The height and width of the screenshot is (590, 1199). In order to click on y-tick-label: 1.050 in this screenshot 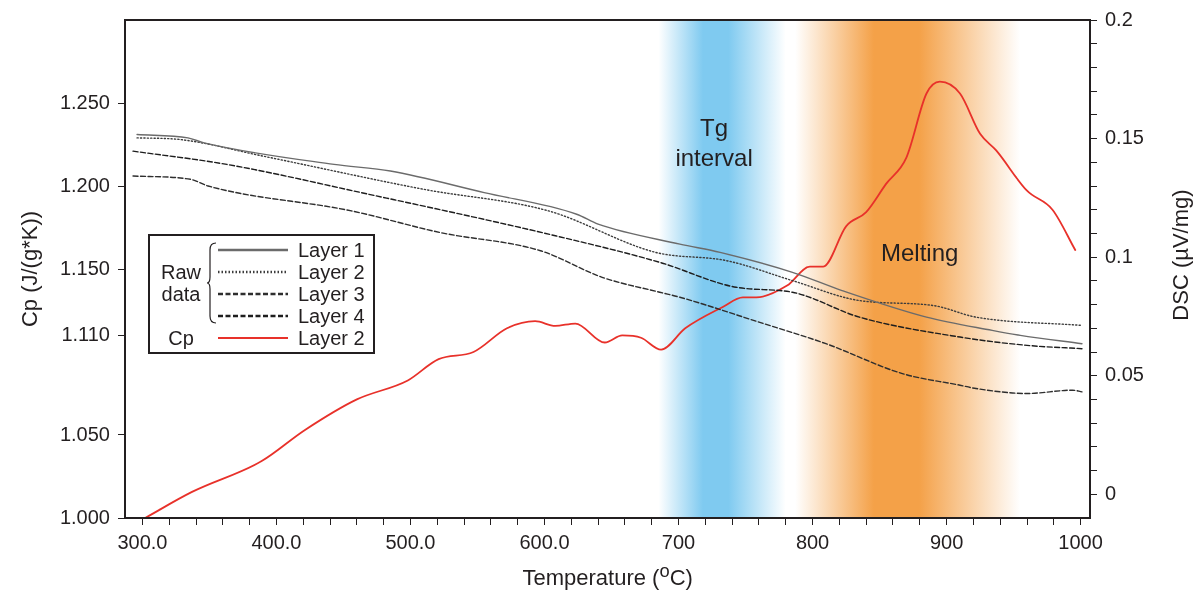, I will do `click(84, 433)`.